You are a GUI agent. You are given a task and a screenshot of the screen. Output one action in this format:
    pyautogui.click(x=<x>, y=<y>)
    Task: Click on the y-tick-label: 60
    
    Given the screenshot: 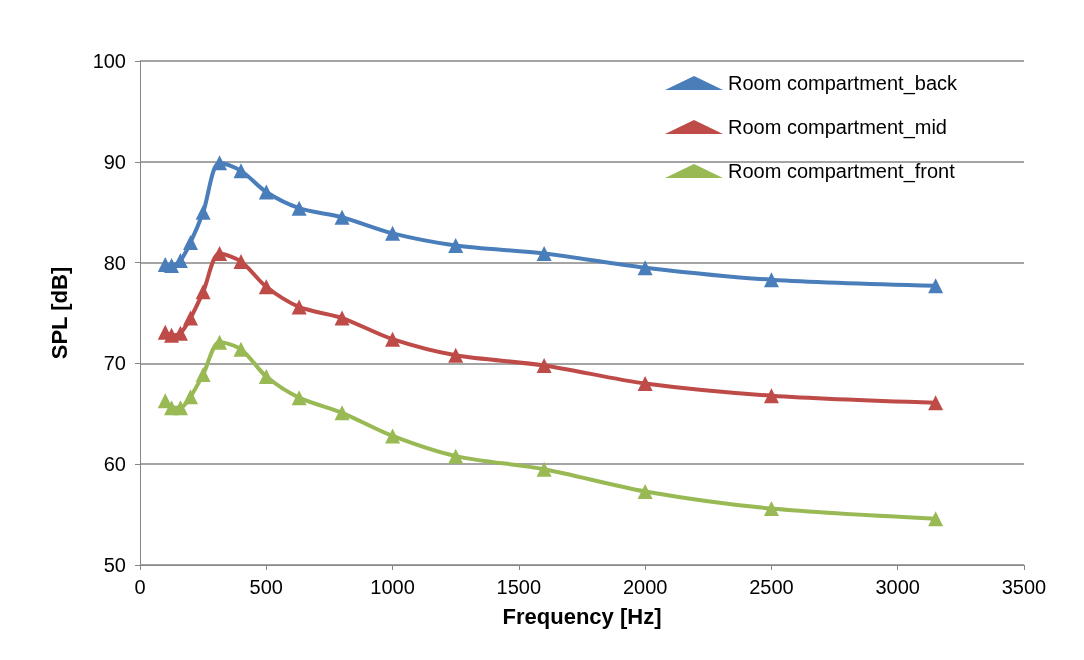 What is the action you would take?
    pyautogui.click(x=114, y=464)
    